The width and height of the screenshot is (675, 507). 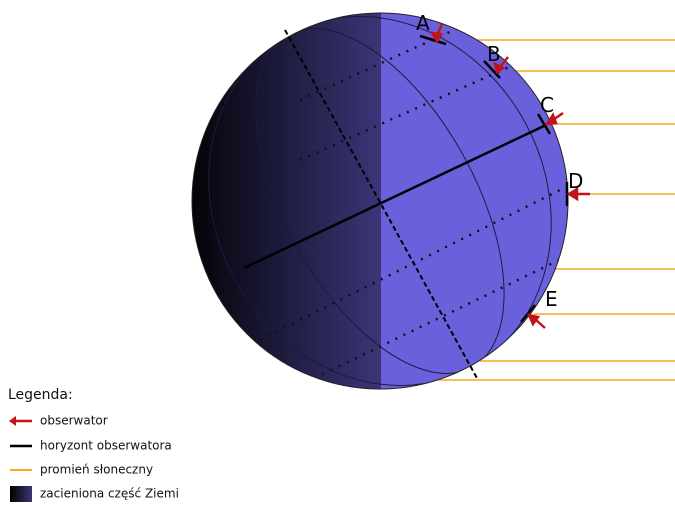 What do you see at coordinates (423, 23) in the screenshot?
I see `point-label: A` at bounding box center [423, 23].